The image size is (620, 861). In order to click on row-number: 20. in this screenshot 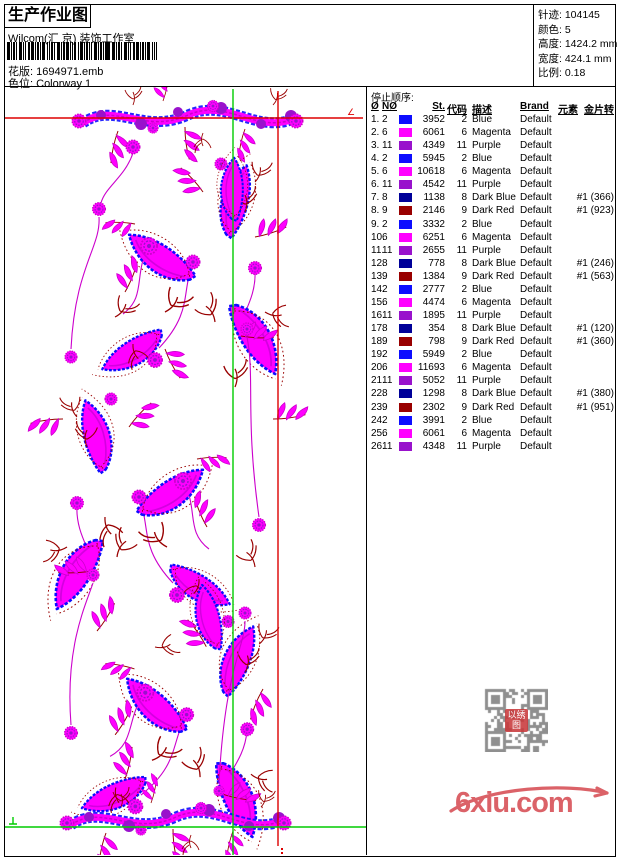, I will do `click(378, 368)`.